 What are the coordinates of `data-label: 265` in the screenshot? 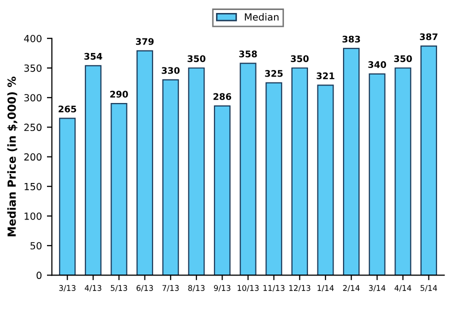 It's located at (67, 109).